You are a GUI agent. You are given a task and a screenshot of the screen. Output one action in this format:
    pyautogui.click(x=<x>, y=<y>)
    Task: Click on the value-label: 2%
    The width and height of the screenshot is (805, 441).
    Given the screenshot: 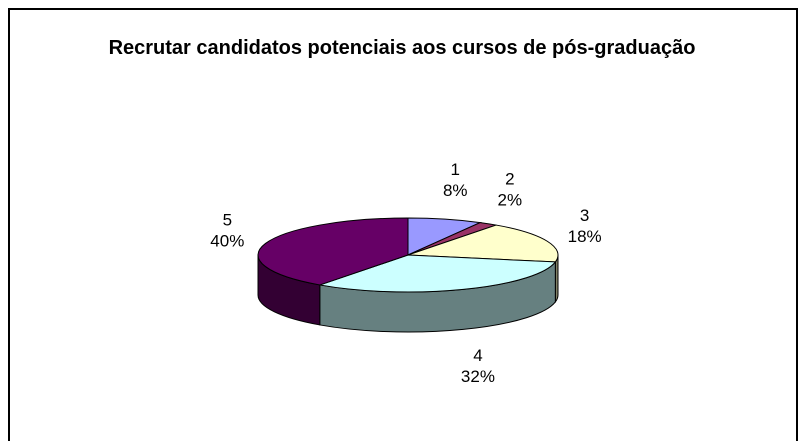 What is the action you would take?
    pyautogui.click(x=510, y=199)
    